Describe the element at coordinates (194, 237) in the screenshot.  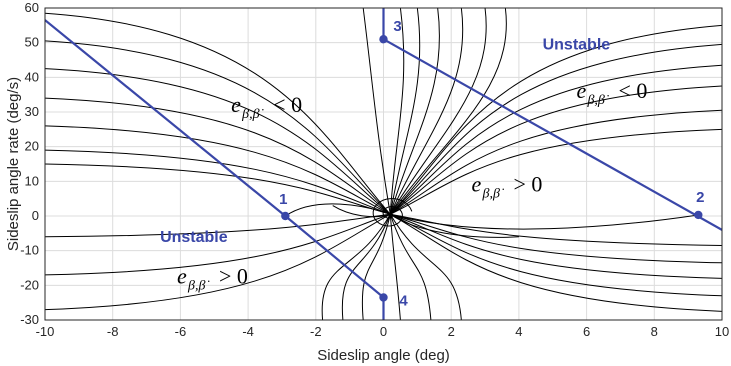
I see `unstable-left-label: Unstable` at that location.